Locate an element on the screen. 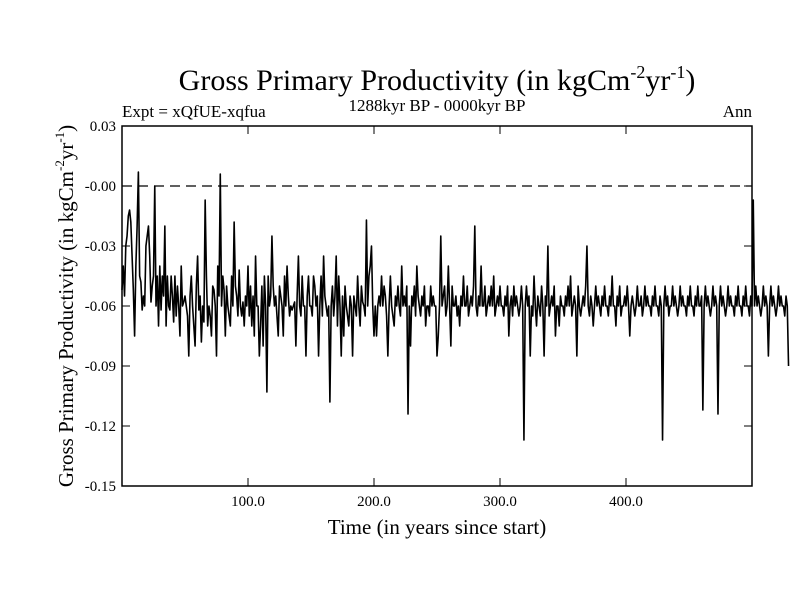 The width and height of the screenshot is (800, 605). y-tick-label: 0.03 is located at coordinates (103, 127).